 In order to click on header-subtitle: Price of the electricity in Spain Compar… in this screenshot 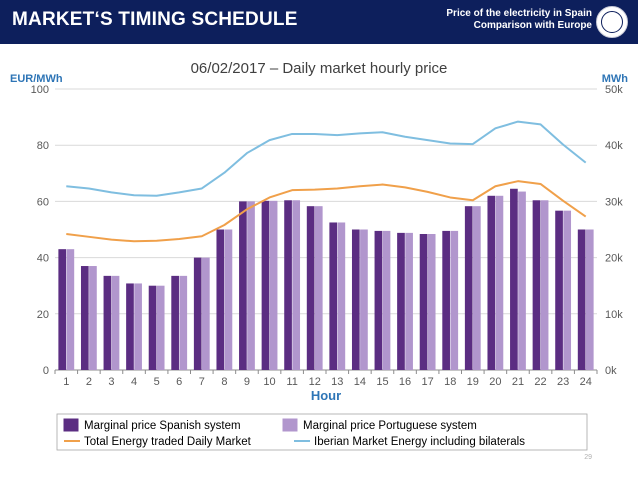, I will do `click(519, 20)`.